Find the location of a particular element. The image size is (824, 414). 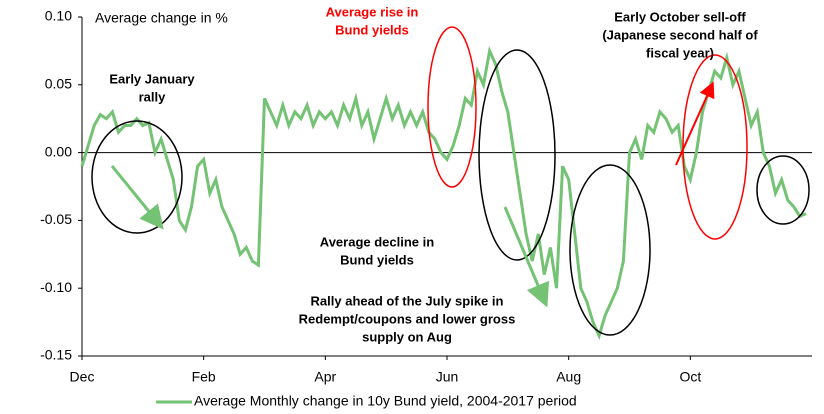

x-tick-label: Apr is located at coordinates (325, 377).